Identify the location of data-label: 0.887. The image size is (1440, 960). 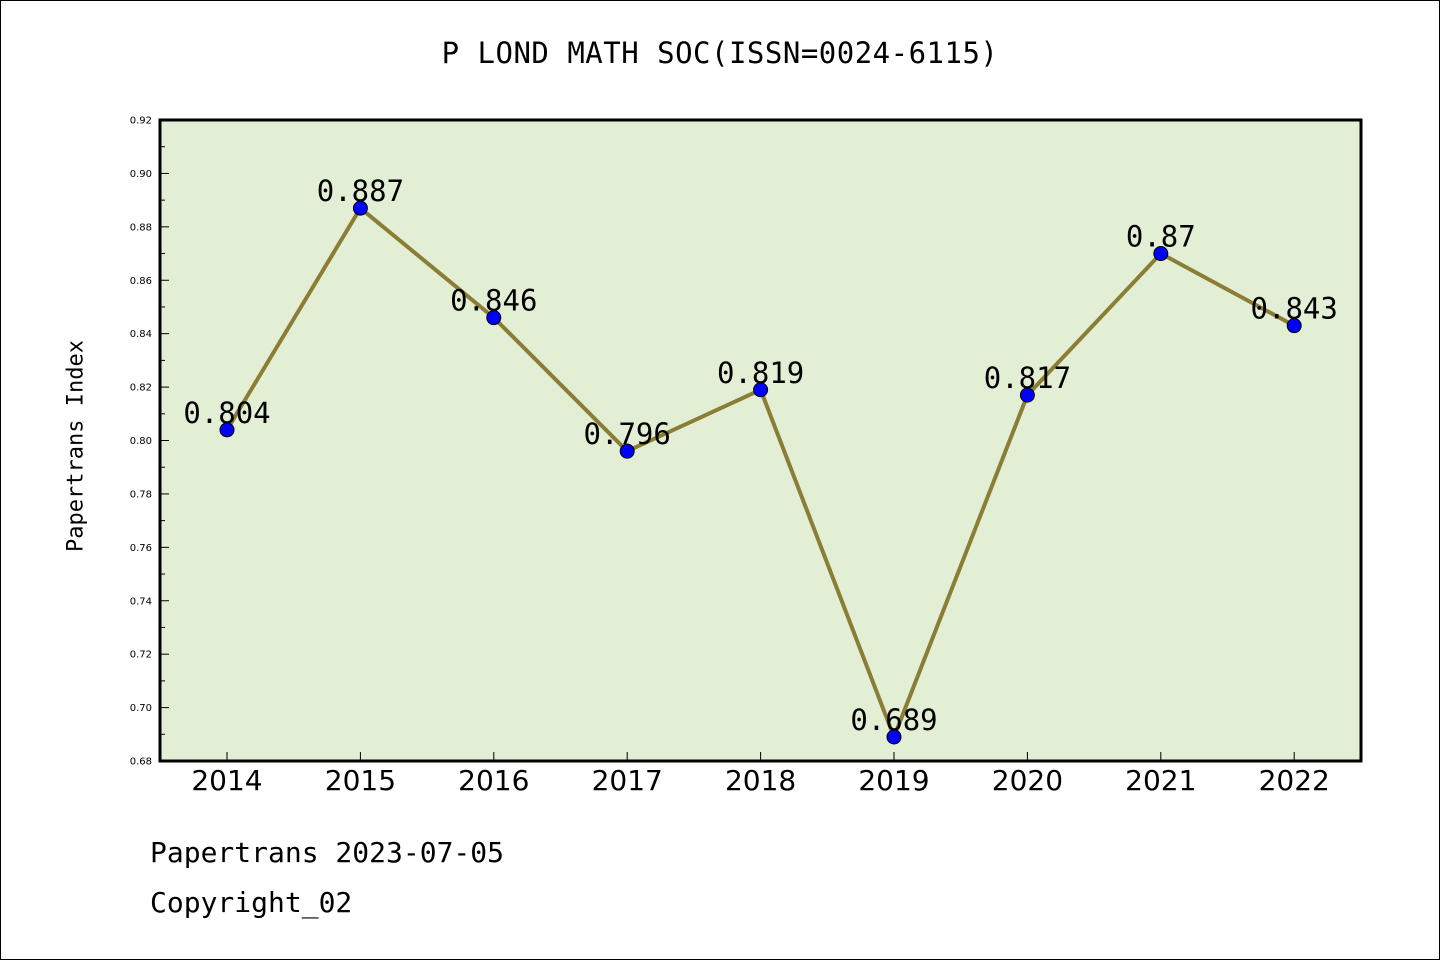
(360, 191).